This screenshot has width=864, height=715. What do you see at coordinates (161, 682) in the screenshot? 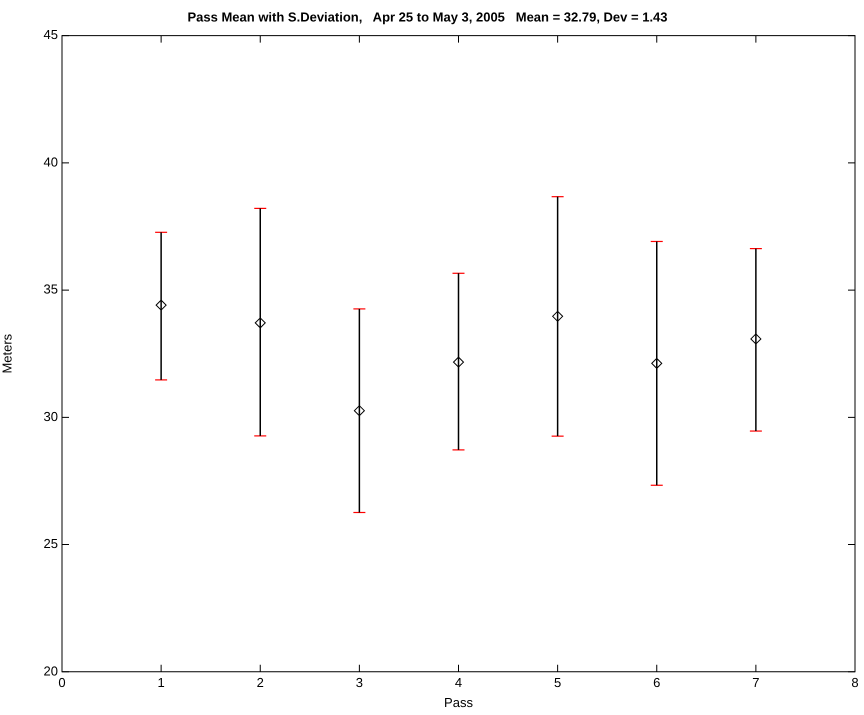
I see `x-tick-label: 1` at bounding box center [161, 682].